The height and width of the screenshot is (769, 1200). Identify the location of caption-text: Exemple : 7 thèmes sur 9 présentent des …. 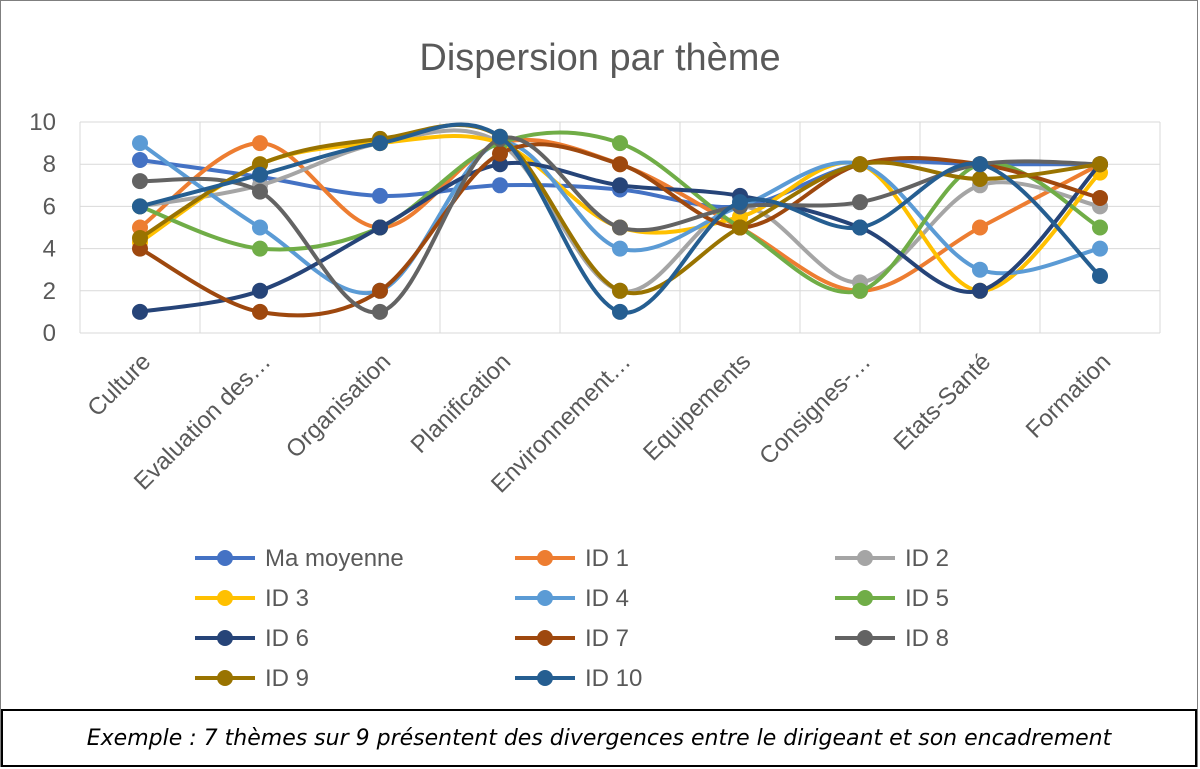
(599, 738).